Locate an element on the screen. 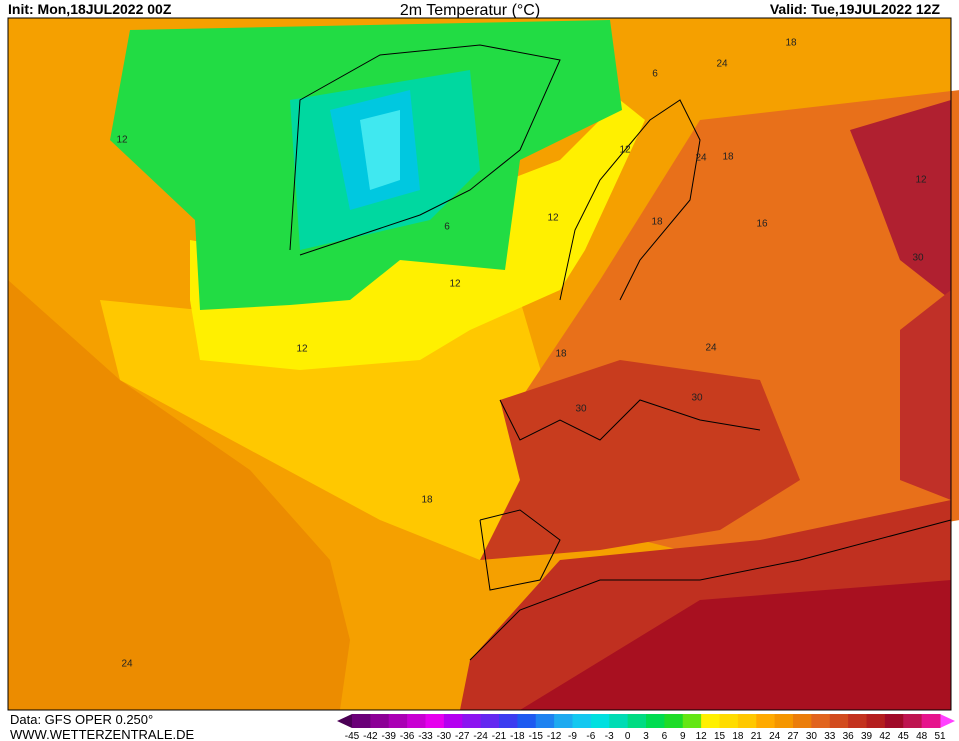 The image size is (959, 741). europe-hot is located at coordinates (640, 460).